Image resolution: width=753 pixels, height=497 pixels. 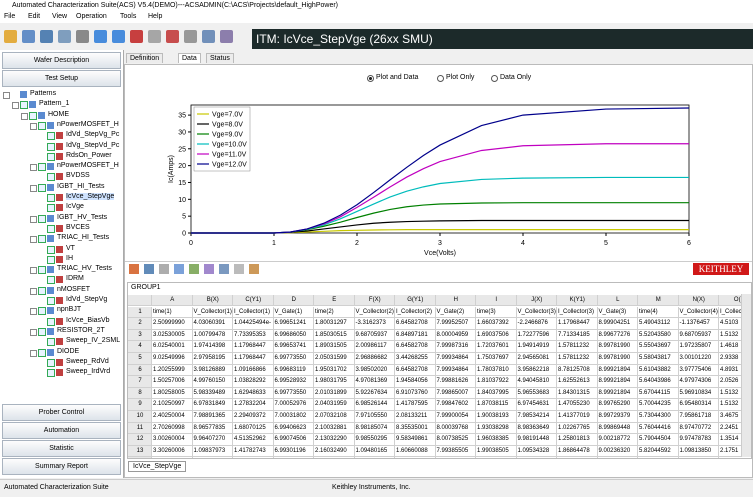 What do you see at coordinates (374, 324) in the screenshot?
I see `table-cell: -3.3162373` at bounding box center [374, 324].